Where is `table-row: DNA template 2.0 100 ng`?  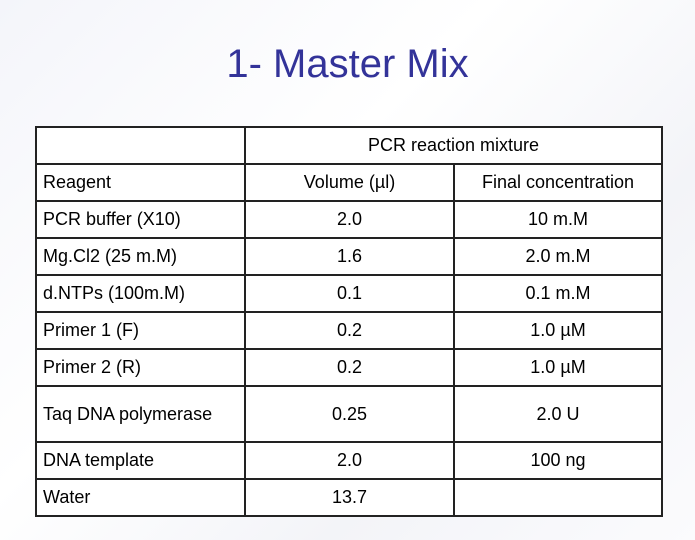 table-row: DNA template 2.0 100 ng is located at coordinates (349, 460).